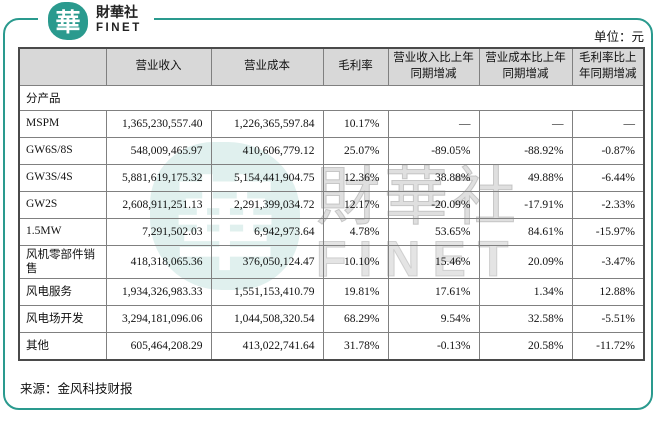 This screenshot has width=660, height=427. Describe the element at coordinates (267, 319) in the screenshot. I see `cell-cost: 1,044,508,320.54` at that location.